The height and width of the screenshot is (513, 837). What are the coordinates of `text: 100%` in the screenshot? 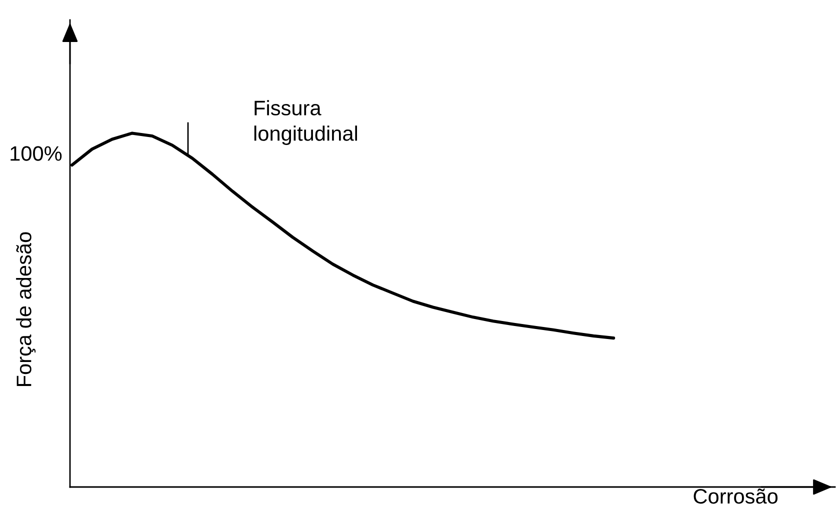 It's located at (36, 153).